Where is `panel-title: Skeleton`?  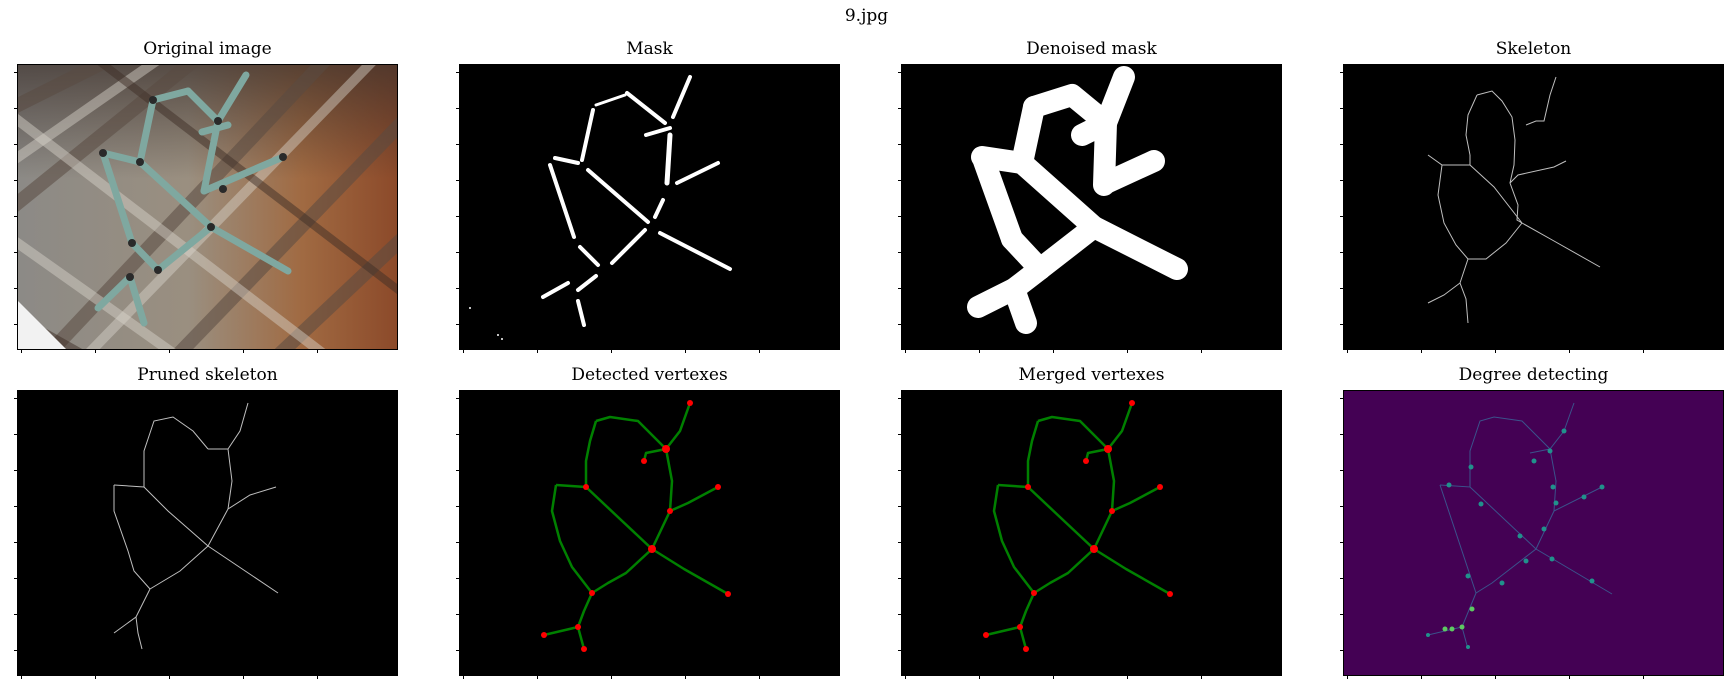 panel-title: Skeleton is located at coordinates (1533, 49).